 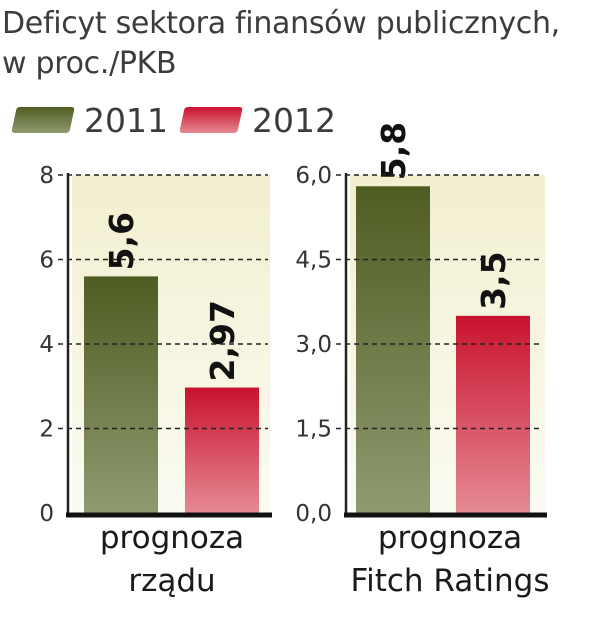 I want to click on y-tick-label: 8, so click(x=46, y=176).